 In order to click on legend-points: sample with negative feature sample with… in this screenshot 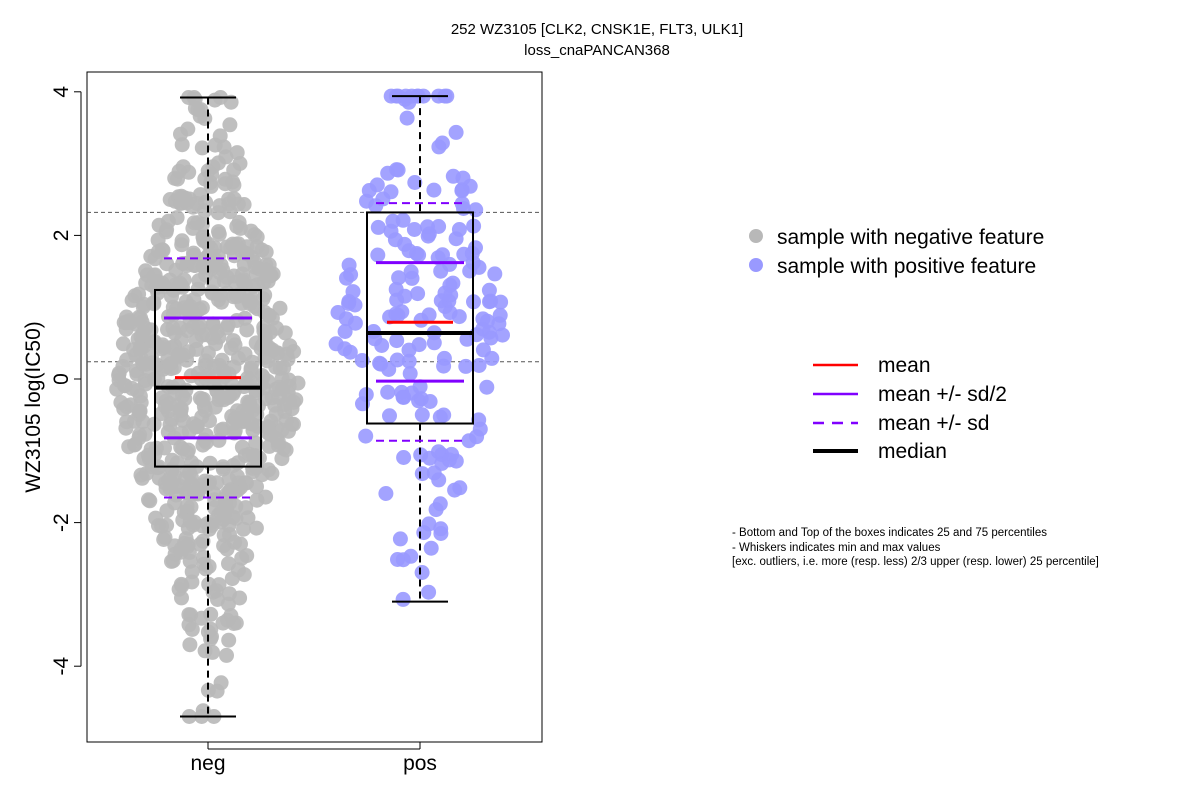, I will do `click(896, 252)`.